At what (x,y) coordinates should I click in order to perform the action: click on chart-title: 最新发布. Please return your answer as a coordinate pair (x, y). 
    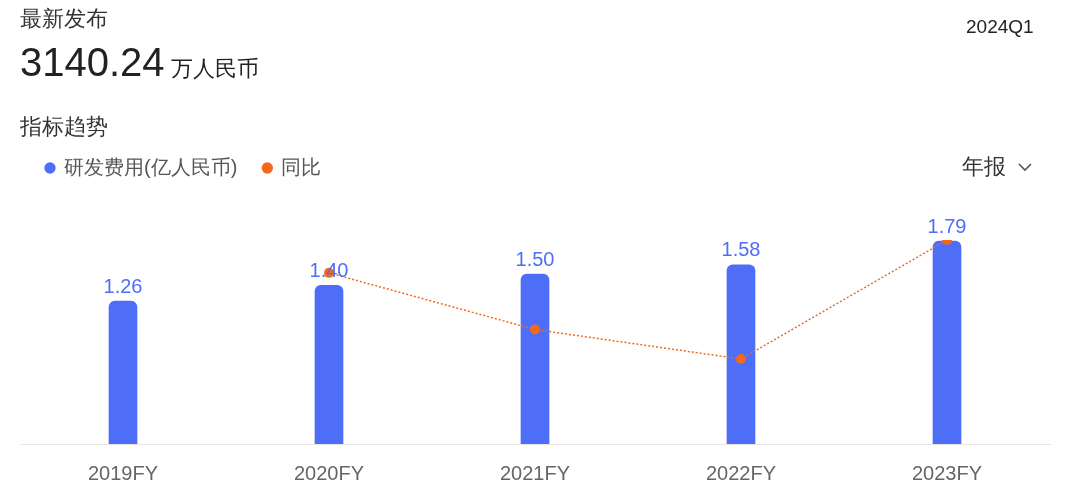
    Looking at the image, I should click on (64, 19).